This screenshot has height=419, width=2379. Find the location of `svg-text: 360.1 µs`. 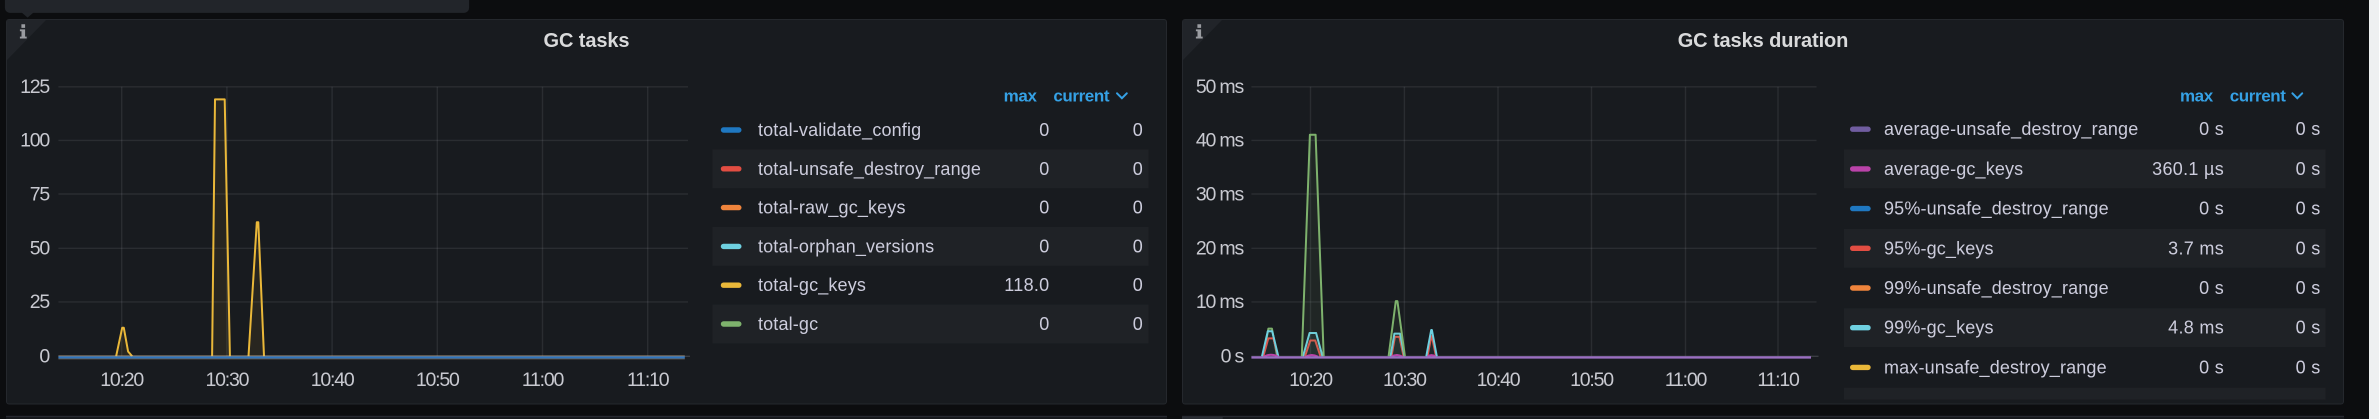

svg-text: 360.1 µs is located at coordinates (2188, 169).